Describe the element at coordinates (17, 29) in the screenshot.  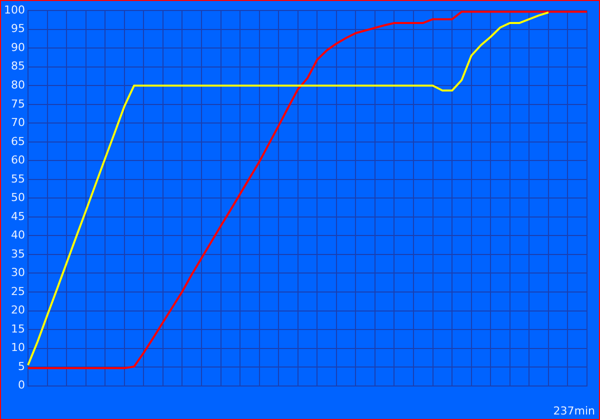
I see `y-tick-label: 95` at that location.